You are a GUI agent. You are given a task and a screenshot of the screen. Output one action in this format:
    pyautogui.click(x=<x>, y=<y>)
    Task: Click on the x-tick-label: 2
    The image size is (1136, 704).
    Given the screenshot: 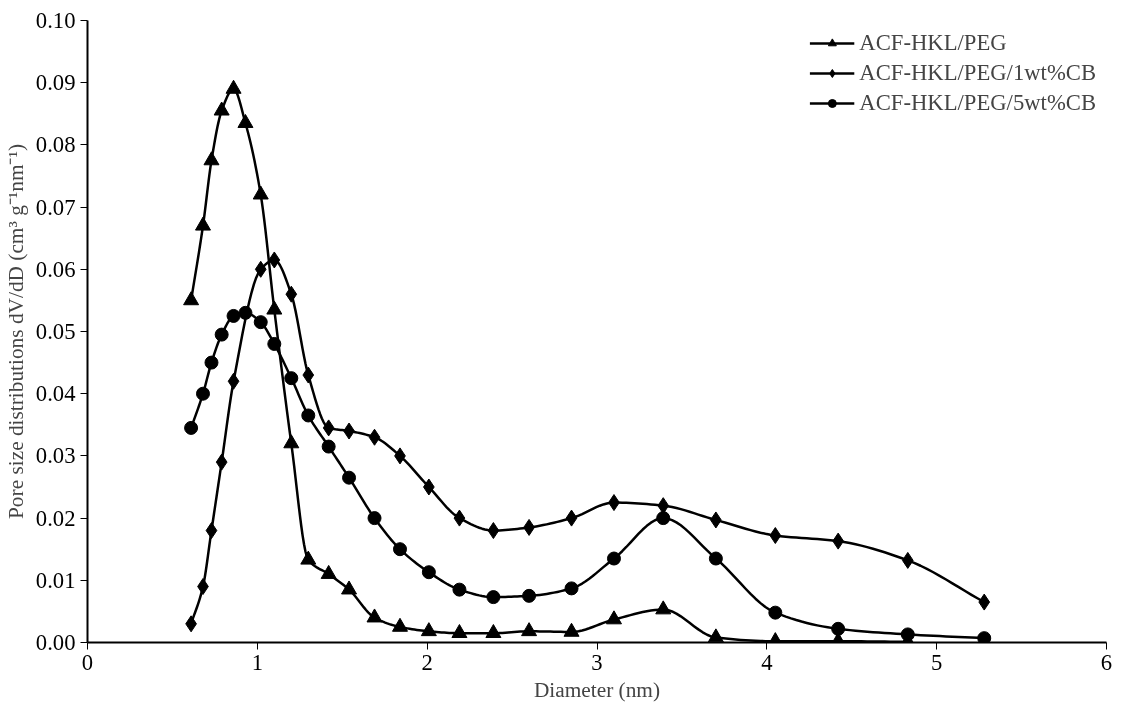 What is the action you would take?
    pyautogui.click(x=427, y=662)
    